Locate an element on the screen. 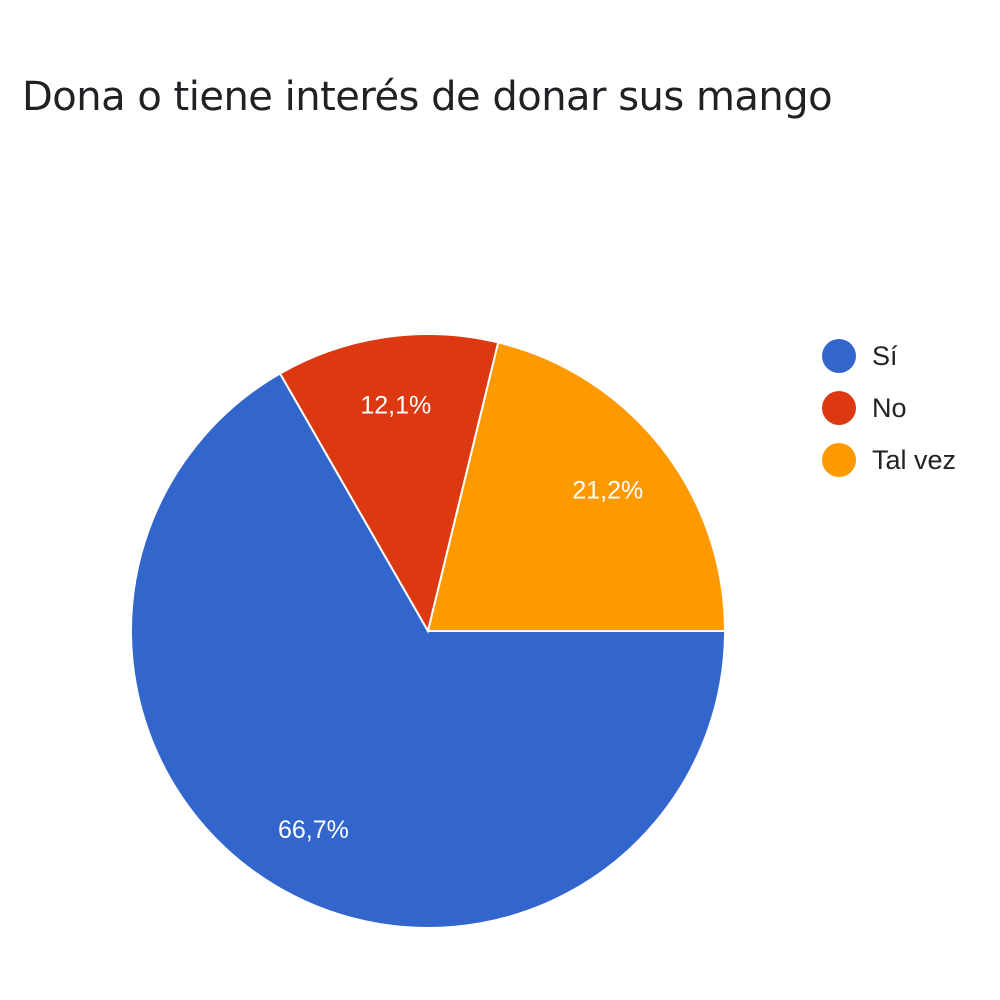 This screenshot has height=1000, width=1000. slice-label-tal-vez: 21,2% is located at coordinates (607, 491).